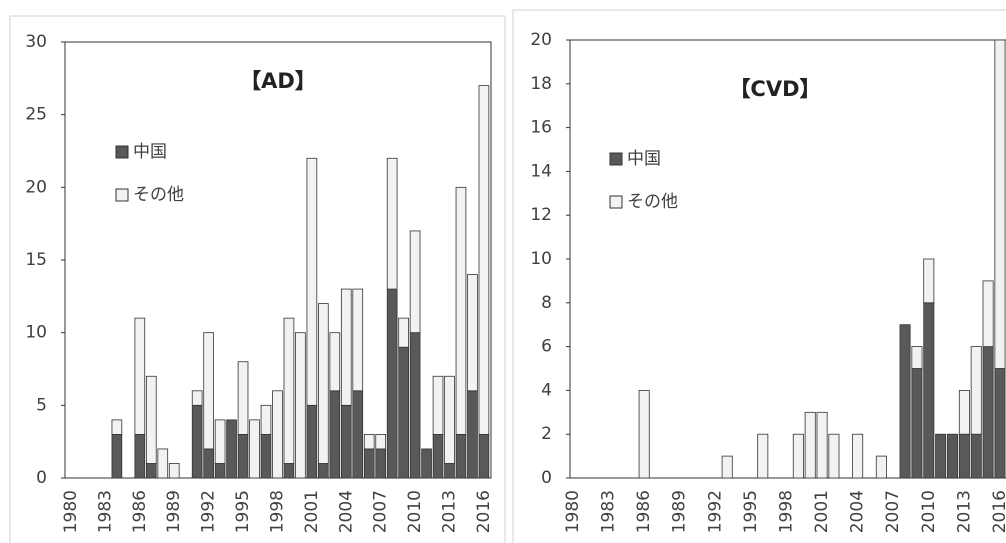 This screenshot has width=1006, height=543. Describe the element at coordinates (541, 171) in the screenshot. I see `y-tick-label: 14` at that location.